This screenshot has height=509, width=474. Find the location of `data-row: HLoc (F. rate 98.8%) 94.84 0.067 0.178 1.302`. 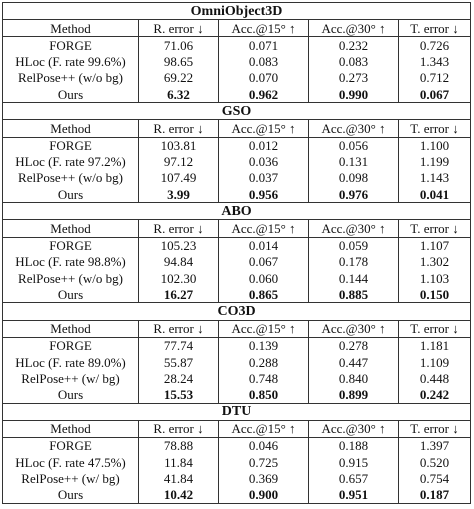

data-row: HLoc (F. rate 98.8%) 94.84 0.067 0.178 1.302 is located at coordinates (237, 261).